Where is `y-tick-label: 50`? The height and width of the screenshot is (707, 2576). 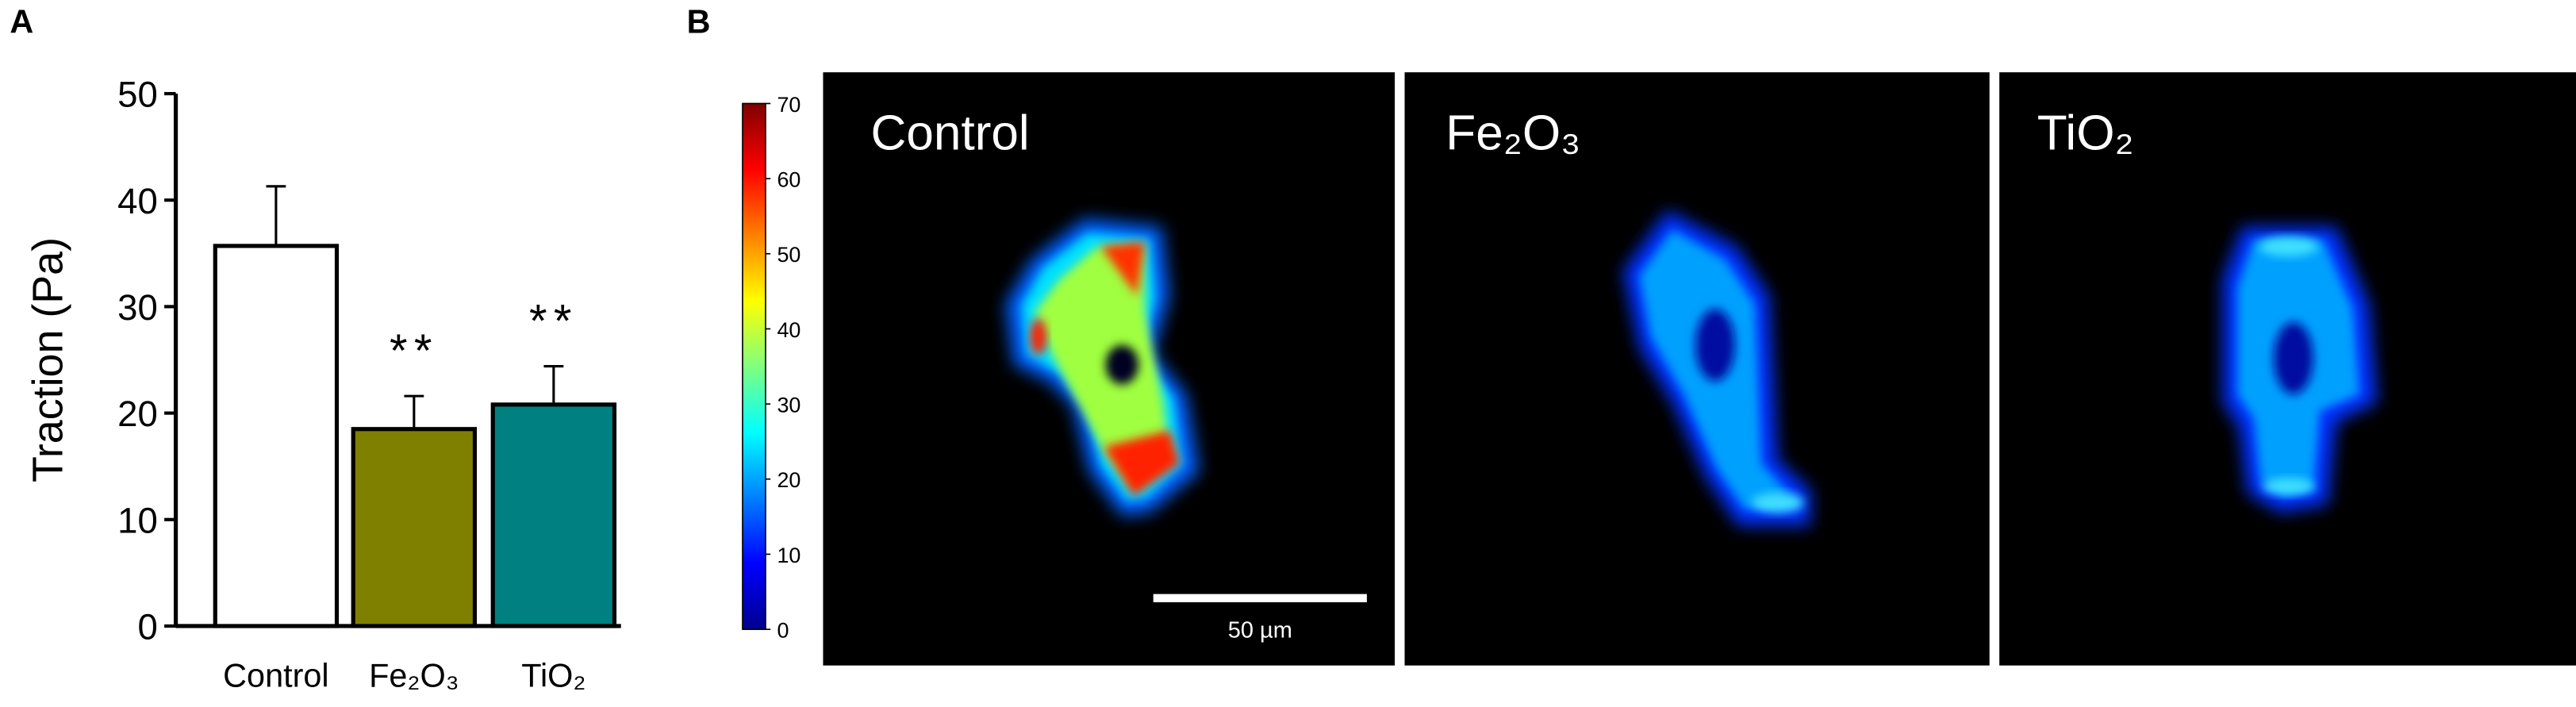 y-tick-label: 50 is located at coordinates (137, 95).